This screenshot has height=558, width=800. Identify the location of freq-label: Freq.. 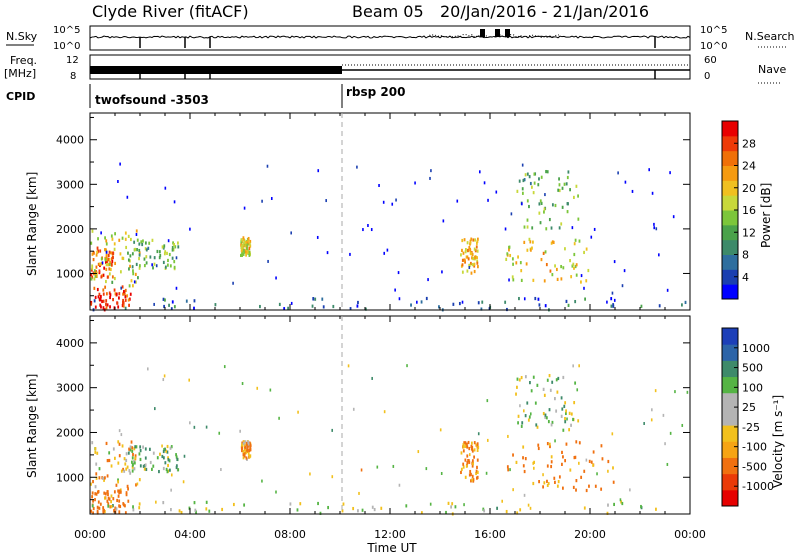
(23, 60).